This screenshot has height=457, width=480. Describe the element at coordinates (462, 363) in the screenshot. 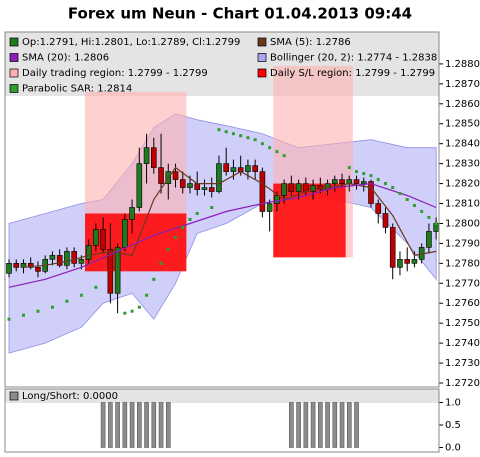

I see `y-tick-label: 1.2730` at that location.